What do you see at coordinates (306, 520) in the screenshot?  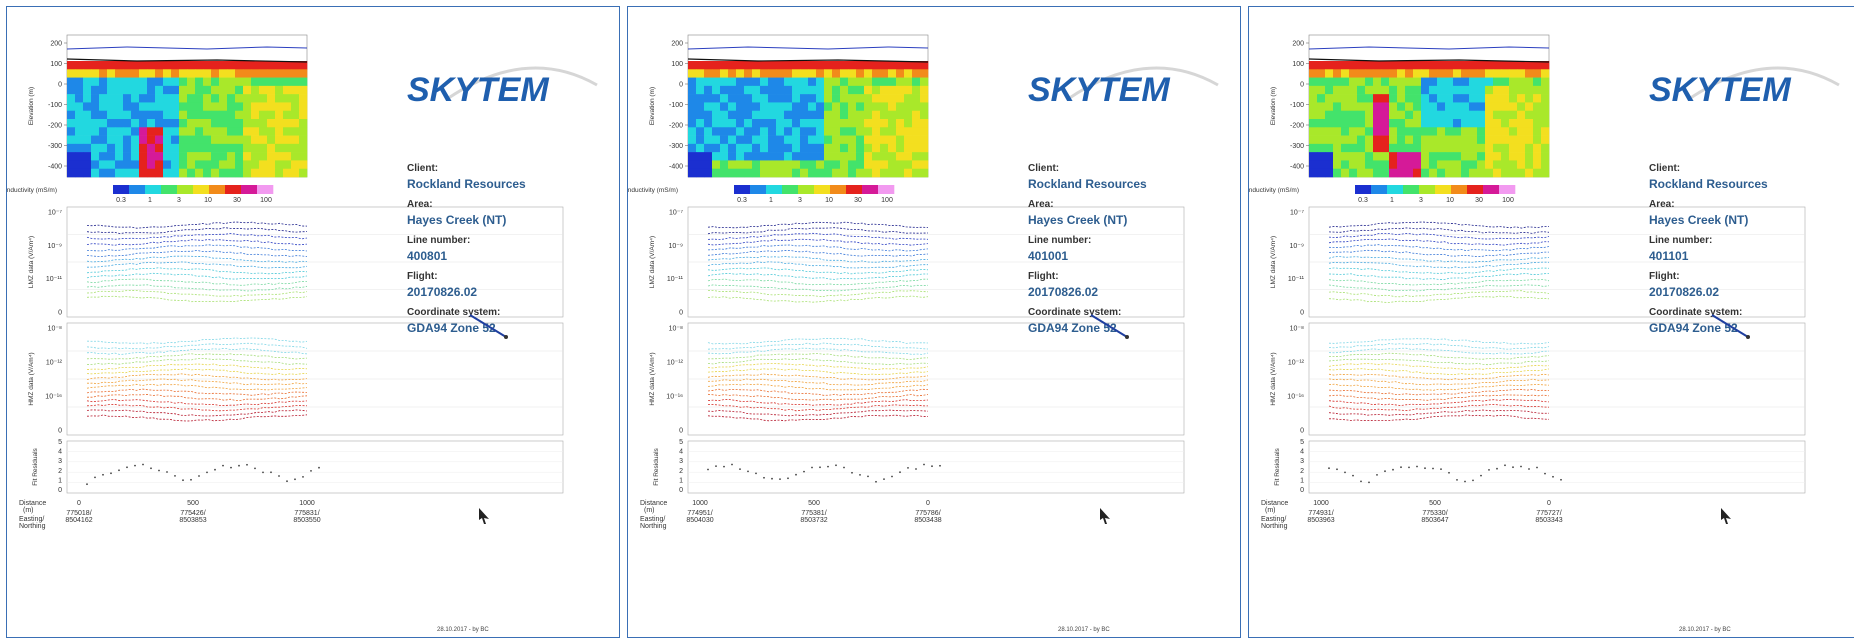 I see `northing-tick-label: 8503550` at bounding box center [306, 520].